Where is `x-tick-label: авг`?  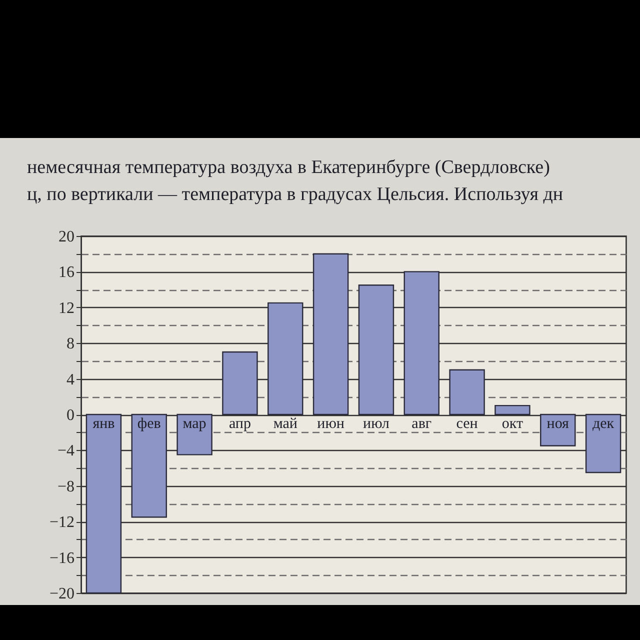 x-tick-label: авг is located at coordinates (422, 424).